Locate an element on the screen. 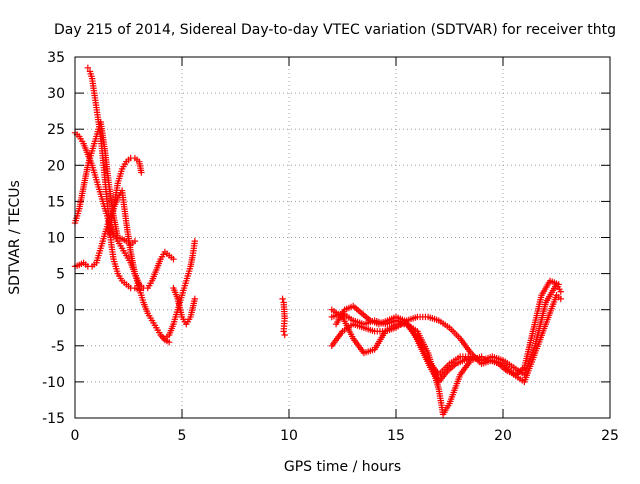  y-tick-label: 0 is located at coordinates (60, 311).